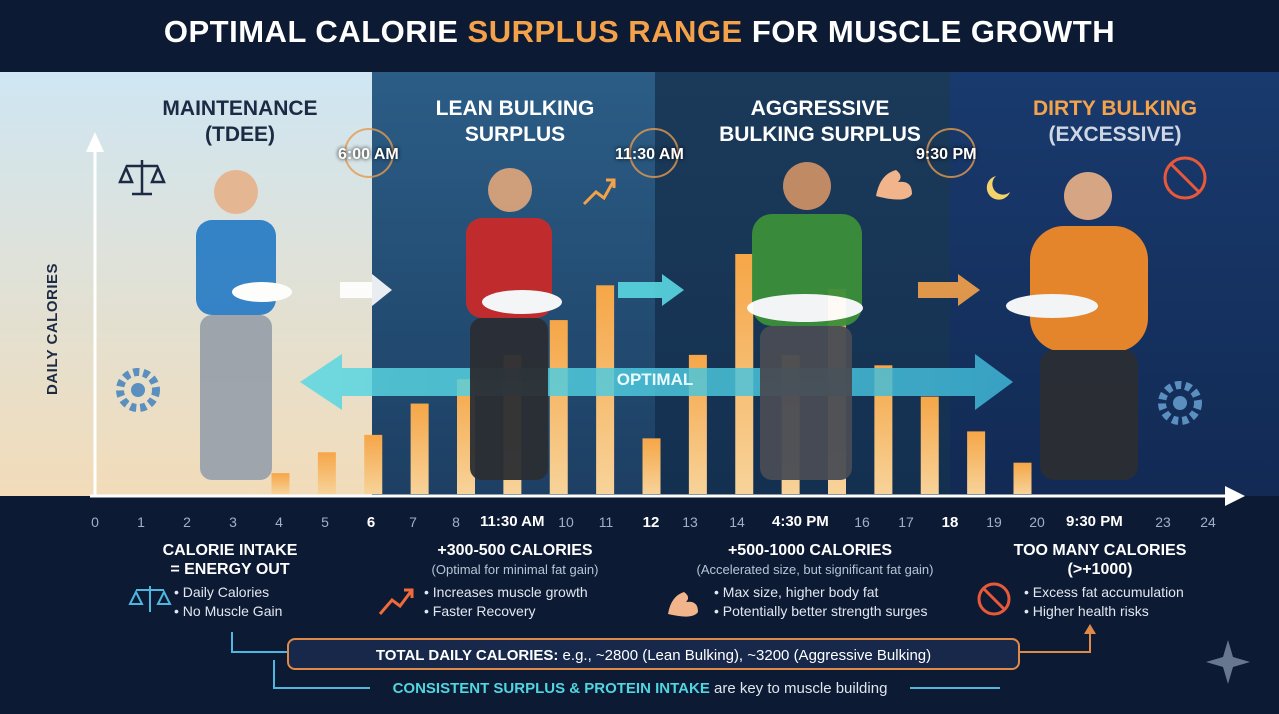  Describe the element at coordinates (230, 560) in the screenshot. I see `section-maintenance-head: CALORIE INTAKE = ENERGY OUT` at that location.